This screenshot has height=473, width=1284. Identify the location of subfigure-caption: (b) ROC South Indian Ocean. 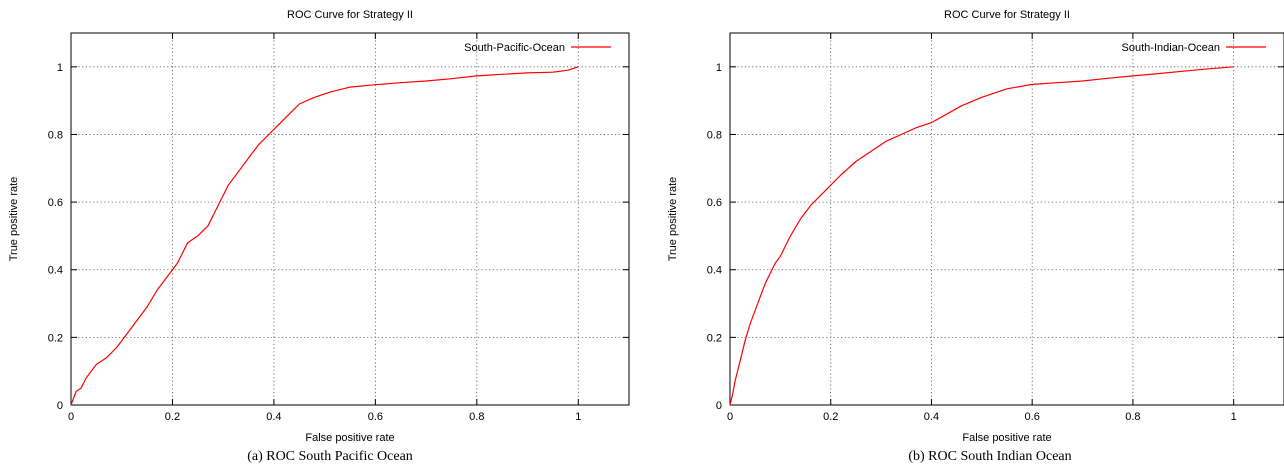
(989, 456).